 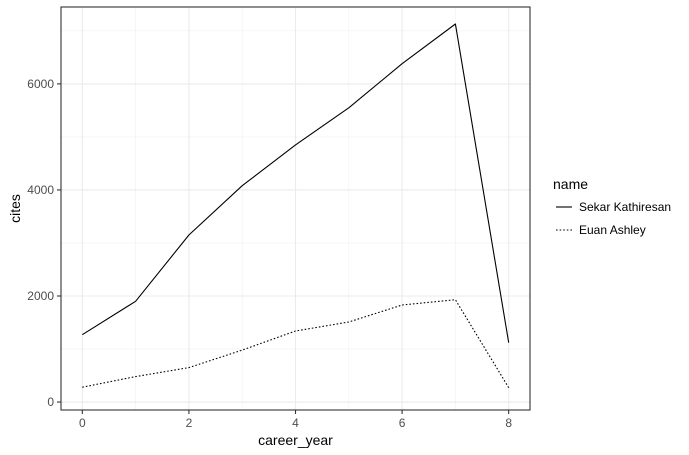 What do you see at coordinates (44, 243) in the screenshot?
I see `y-axis-ticks: 0 2000 4000 6000` at bounding box center [44, 243].